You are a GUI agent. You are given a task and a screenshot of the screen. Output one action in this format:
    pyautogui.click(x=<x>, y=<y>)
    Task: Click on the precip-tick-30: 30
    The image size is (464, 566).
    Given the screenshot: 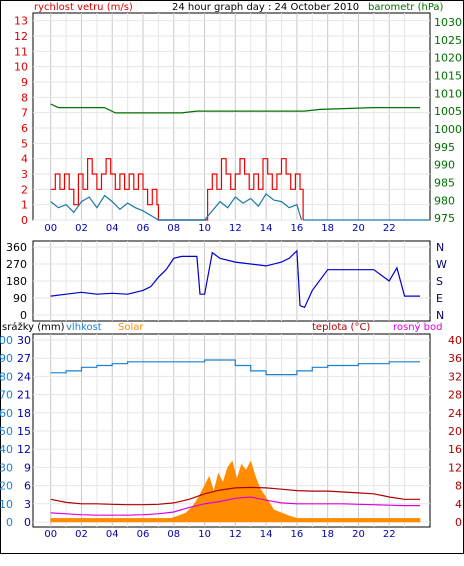 What is the action you would take?
    pyautogui.click(x=24, y=340)
    